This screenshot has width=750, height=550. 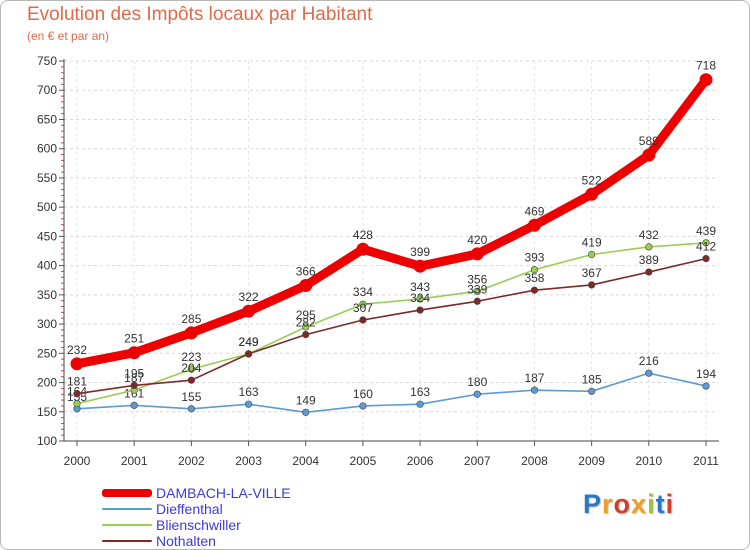 What do you see at coordinates (363, 461) in the screenshot?
I see `x-tick-label-5: 2005` at bounding box center [363, 461].